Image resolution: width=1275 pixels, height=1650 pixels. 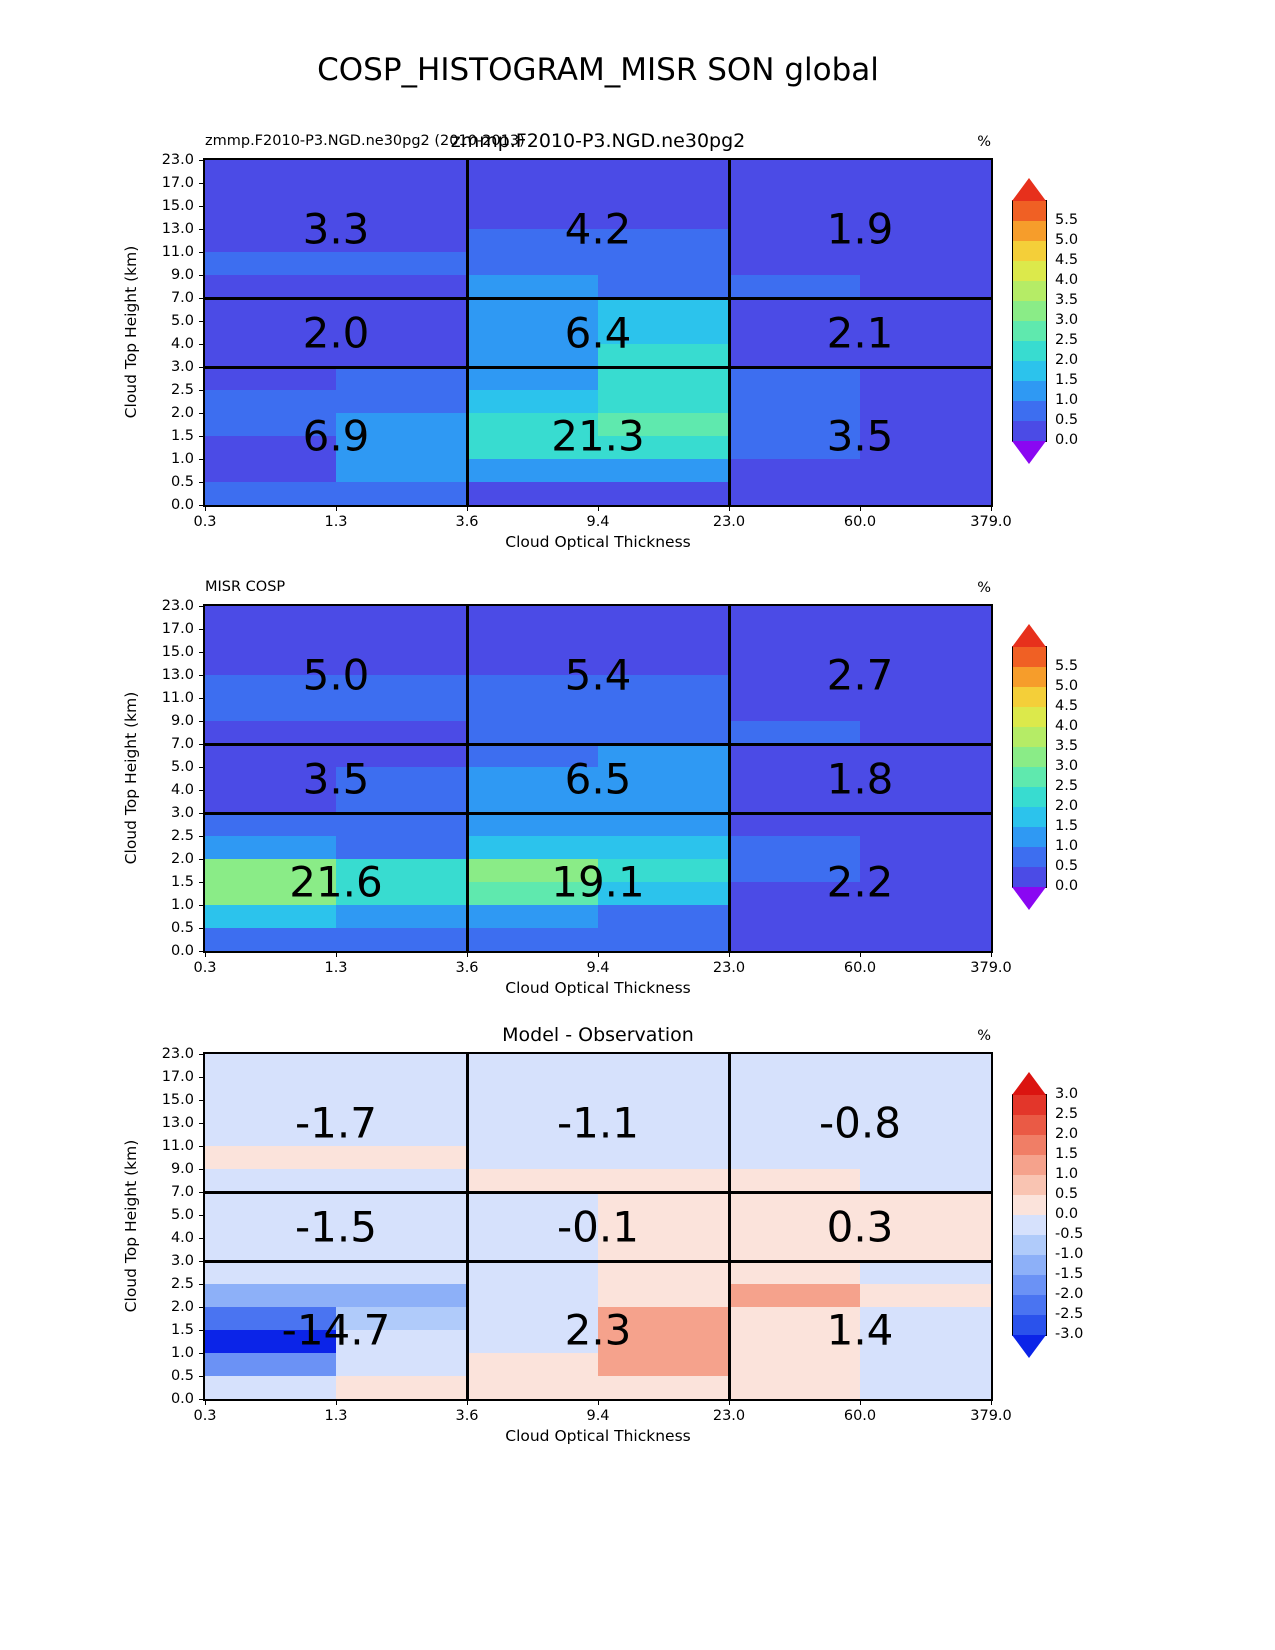 What do you see at coordinates (860, 778) in the screenshot?
I see `region-mean-label: 1.8` at bounding box center [860, 778].